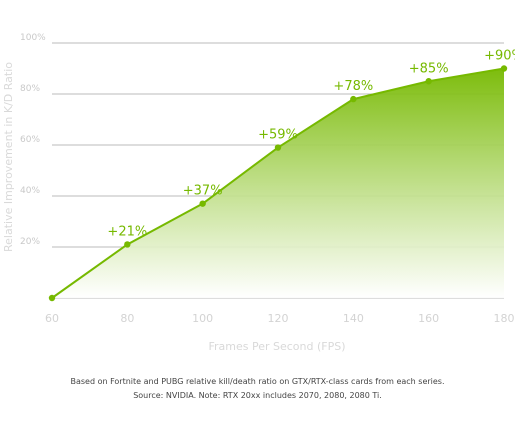 This screenshot has width=515, height=432. I want to click on data-label: +78%, so click(353, 86).